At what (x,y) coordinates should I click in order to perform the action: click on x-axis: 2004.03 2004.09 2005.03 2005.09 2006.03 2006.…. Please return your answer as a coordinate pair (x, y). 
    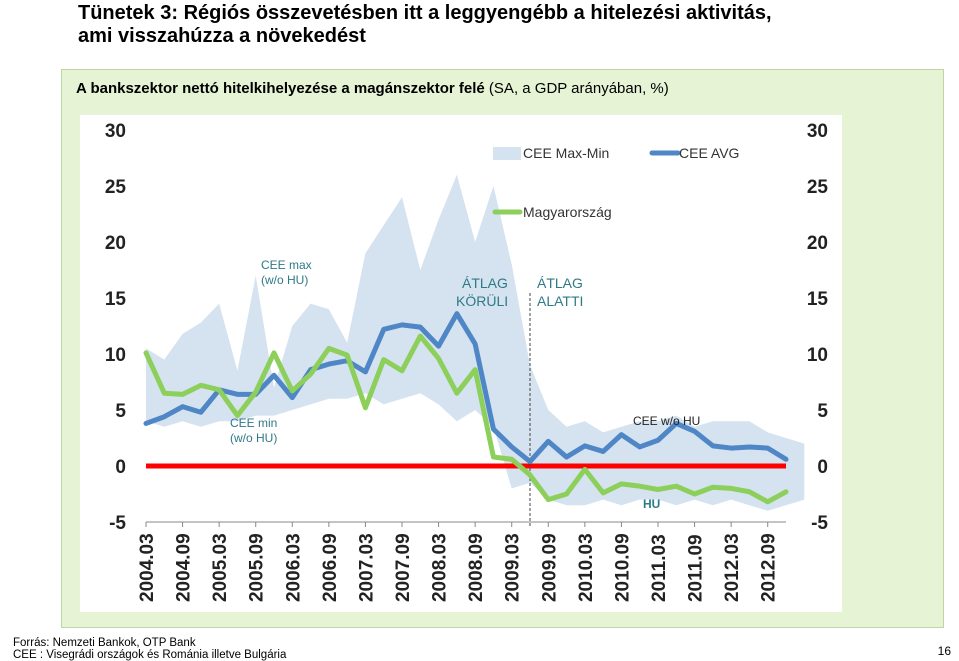
    Looking at the image, I should click on (461, 561).